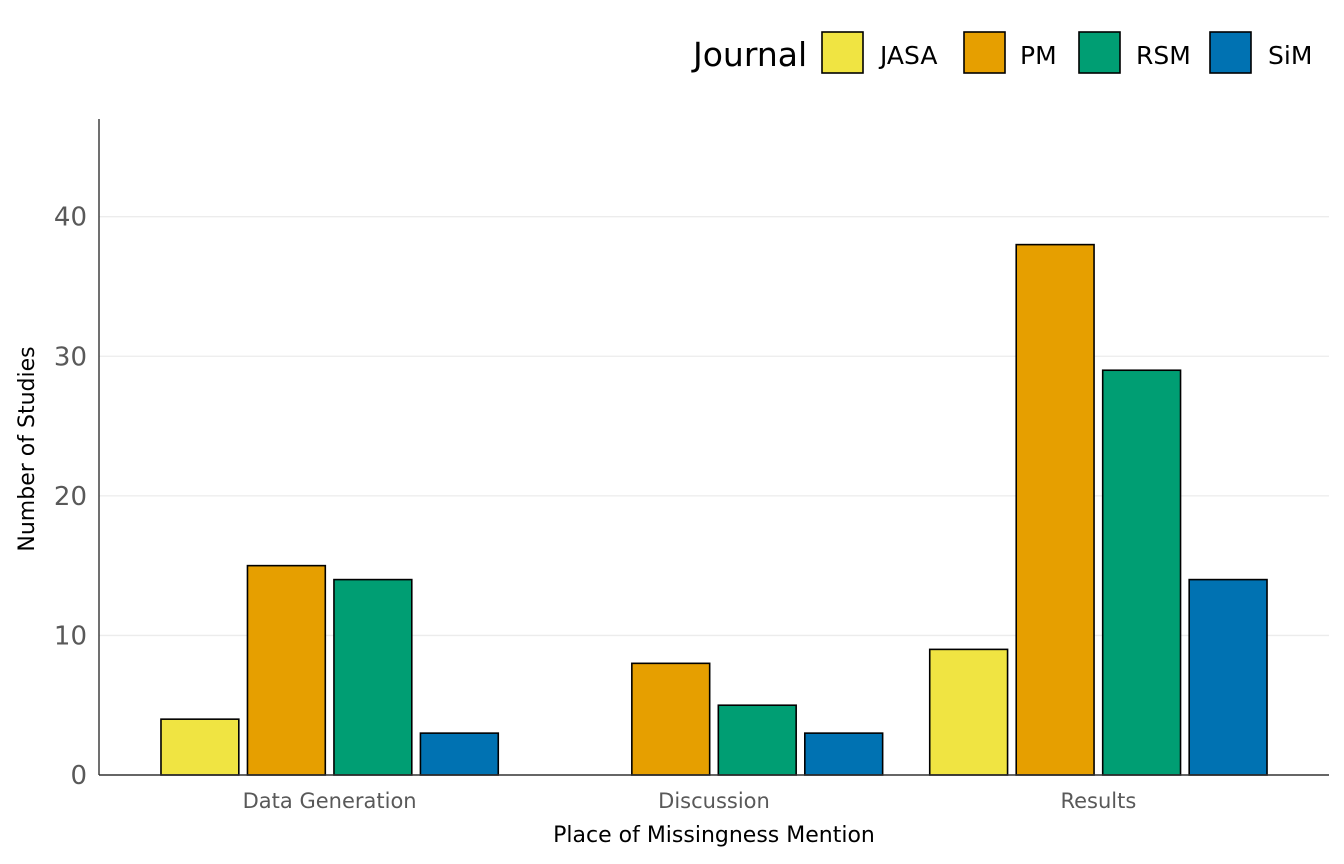 Image resolution: width=1344 pixels, height=864 pixels. I want to click on x-tick-label-discussion: Discussion, so click(714, 801).